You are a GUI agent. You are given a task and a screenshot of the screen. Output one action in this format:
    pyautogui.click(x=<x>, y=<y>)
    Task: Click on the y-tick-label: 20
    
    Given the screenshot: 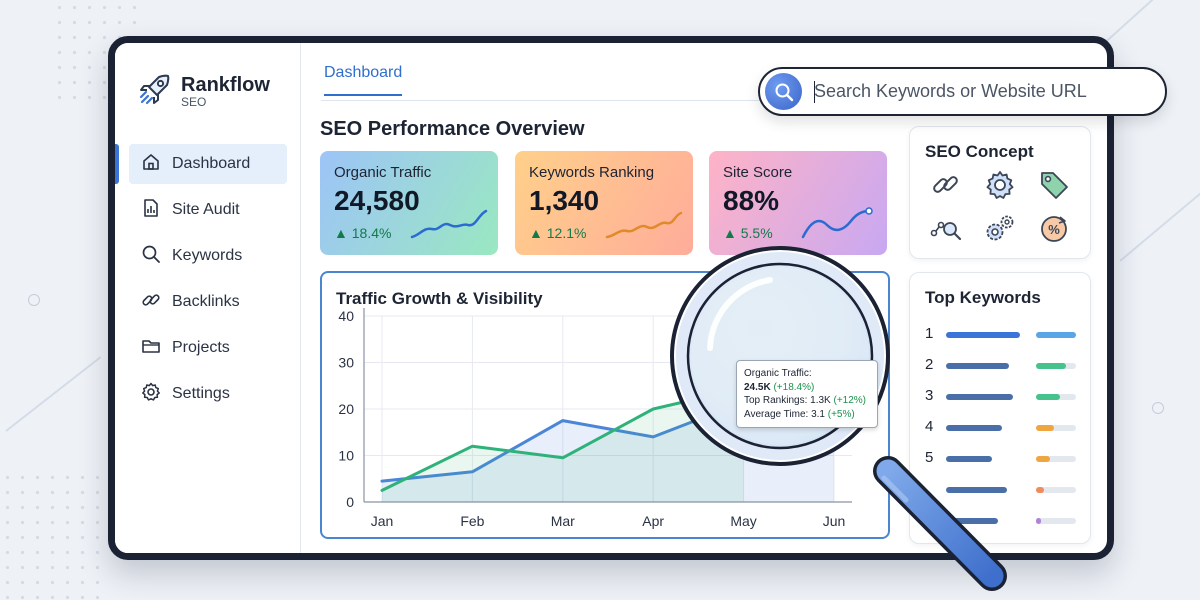 What is the action you would take?
    pyautogui.click(x=346, y=409)
    